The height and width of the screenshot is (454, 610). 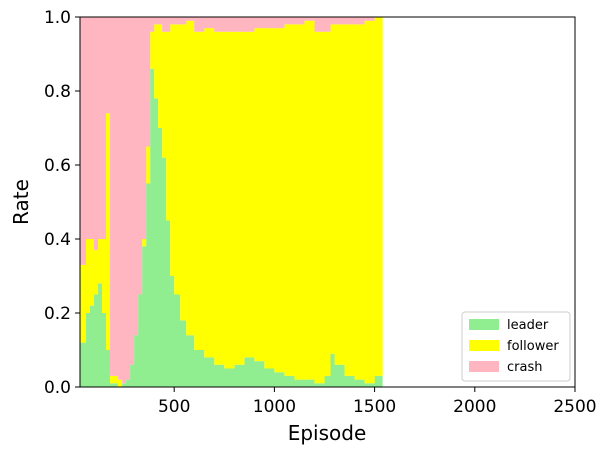 I want to click on legend-swatch-follower, so click(x=484, y=345).